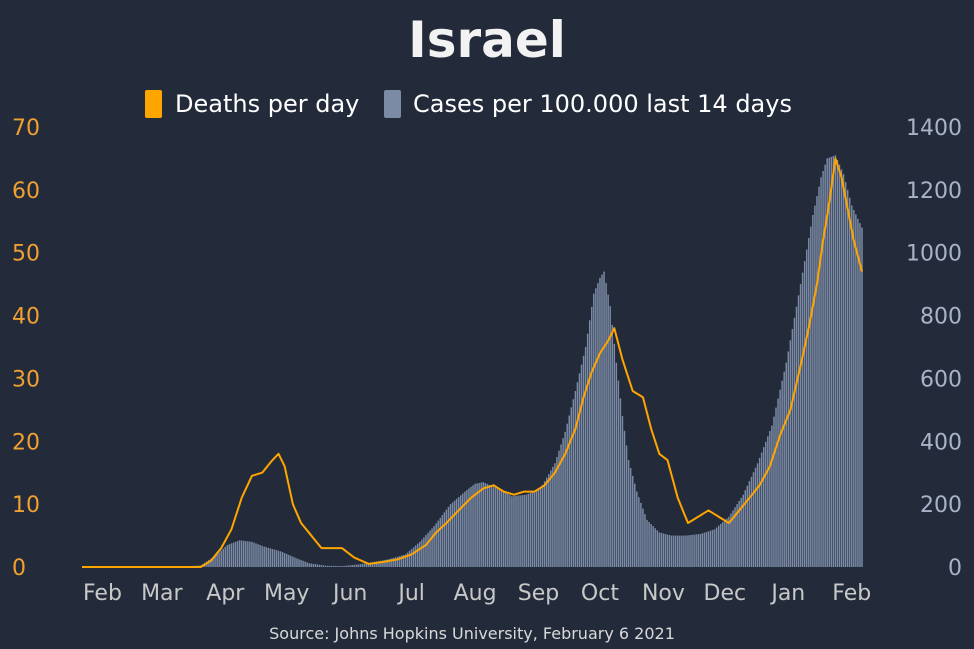  Describe the element at coordinates (941, 317) in the screenshot. I see `right-tick-label: 800` at that location.